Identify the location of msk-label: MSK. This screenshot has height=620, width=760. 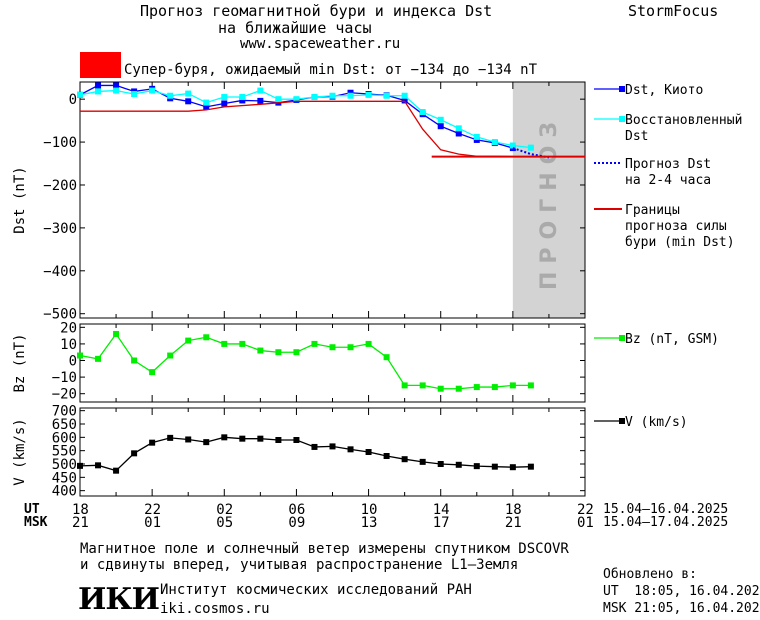
(36, 522).